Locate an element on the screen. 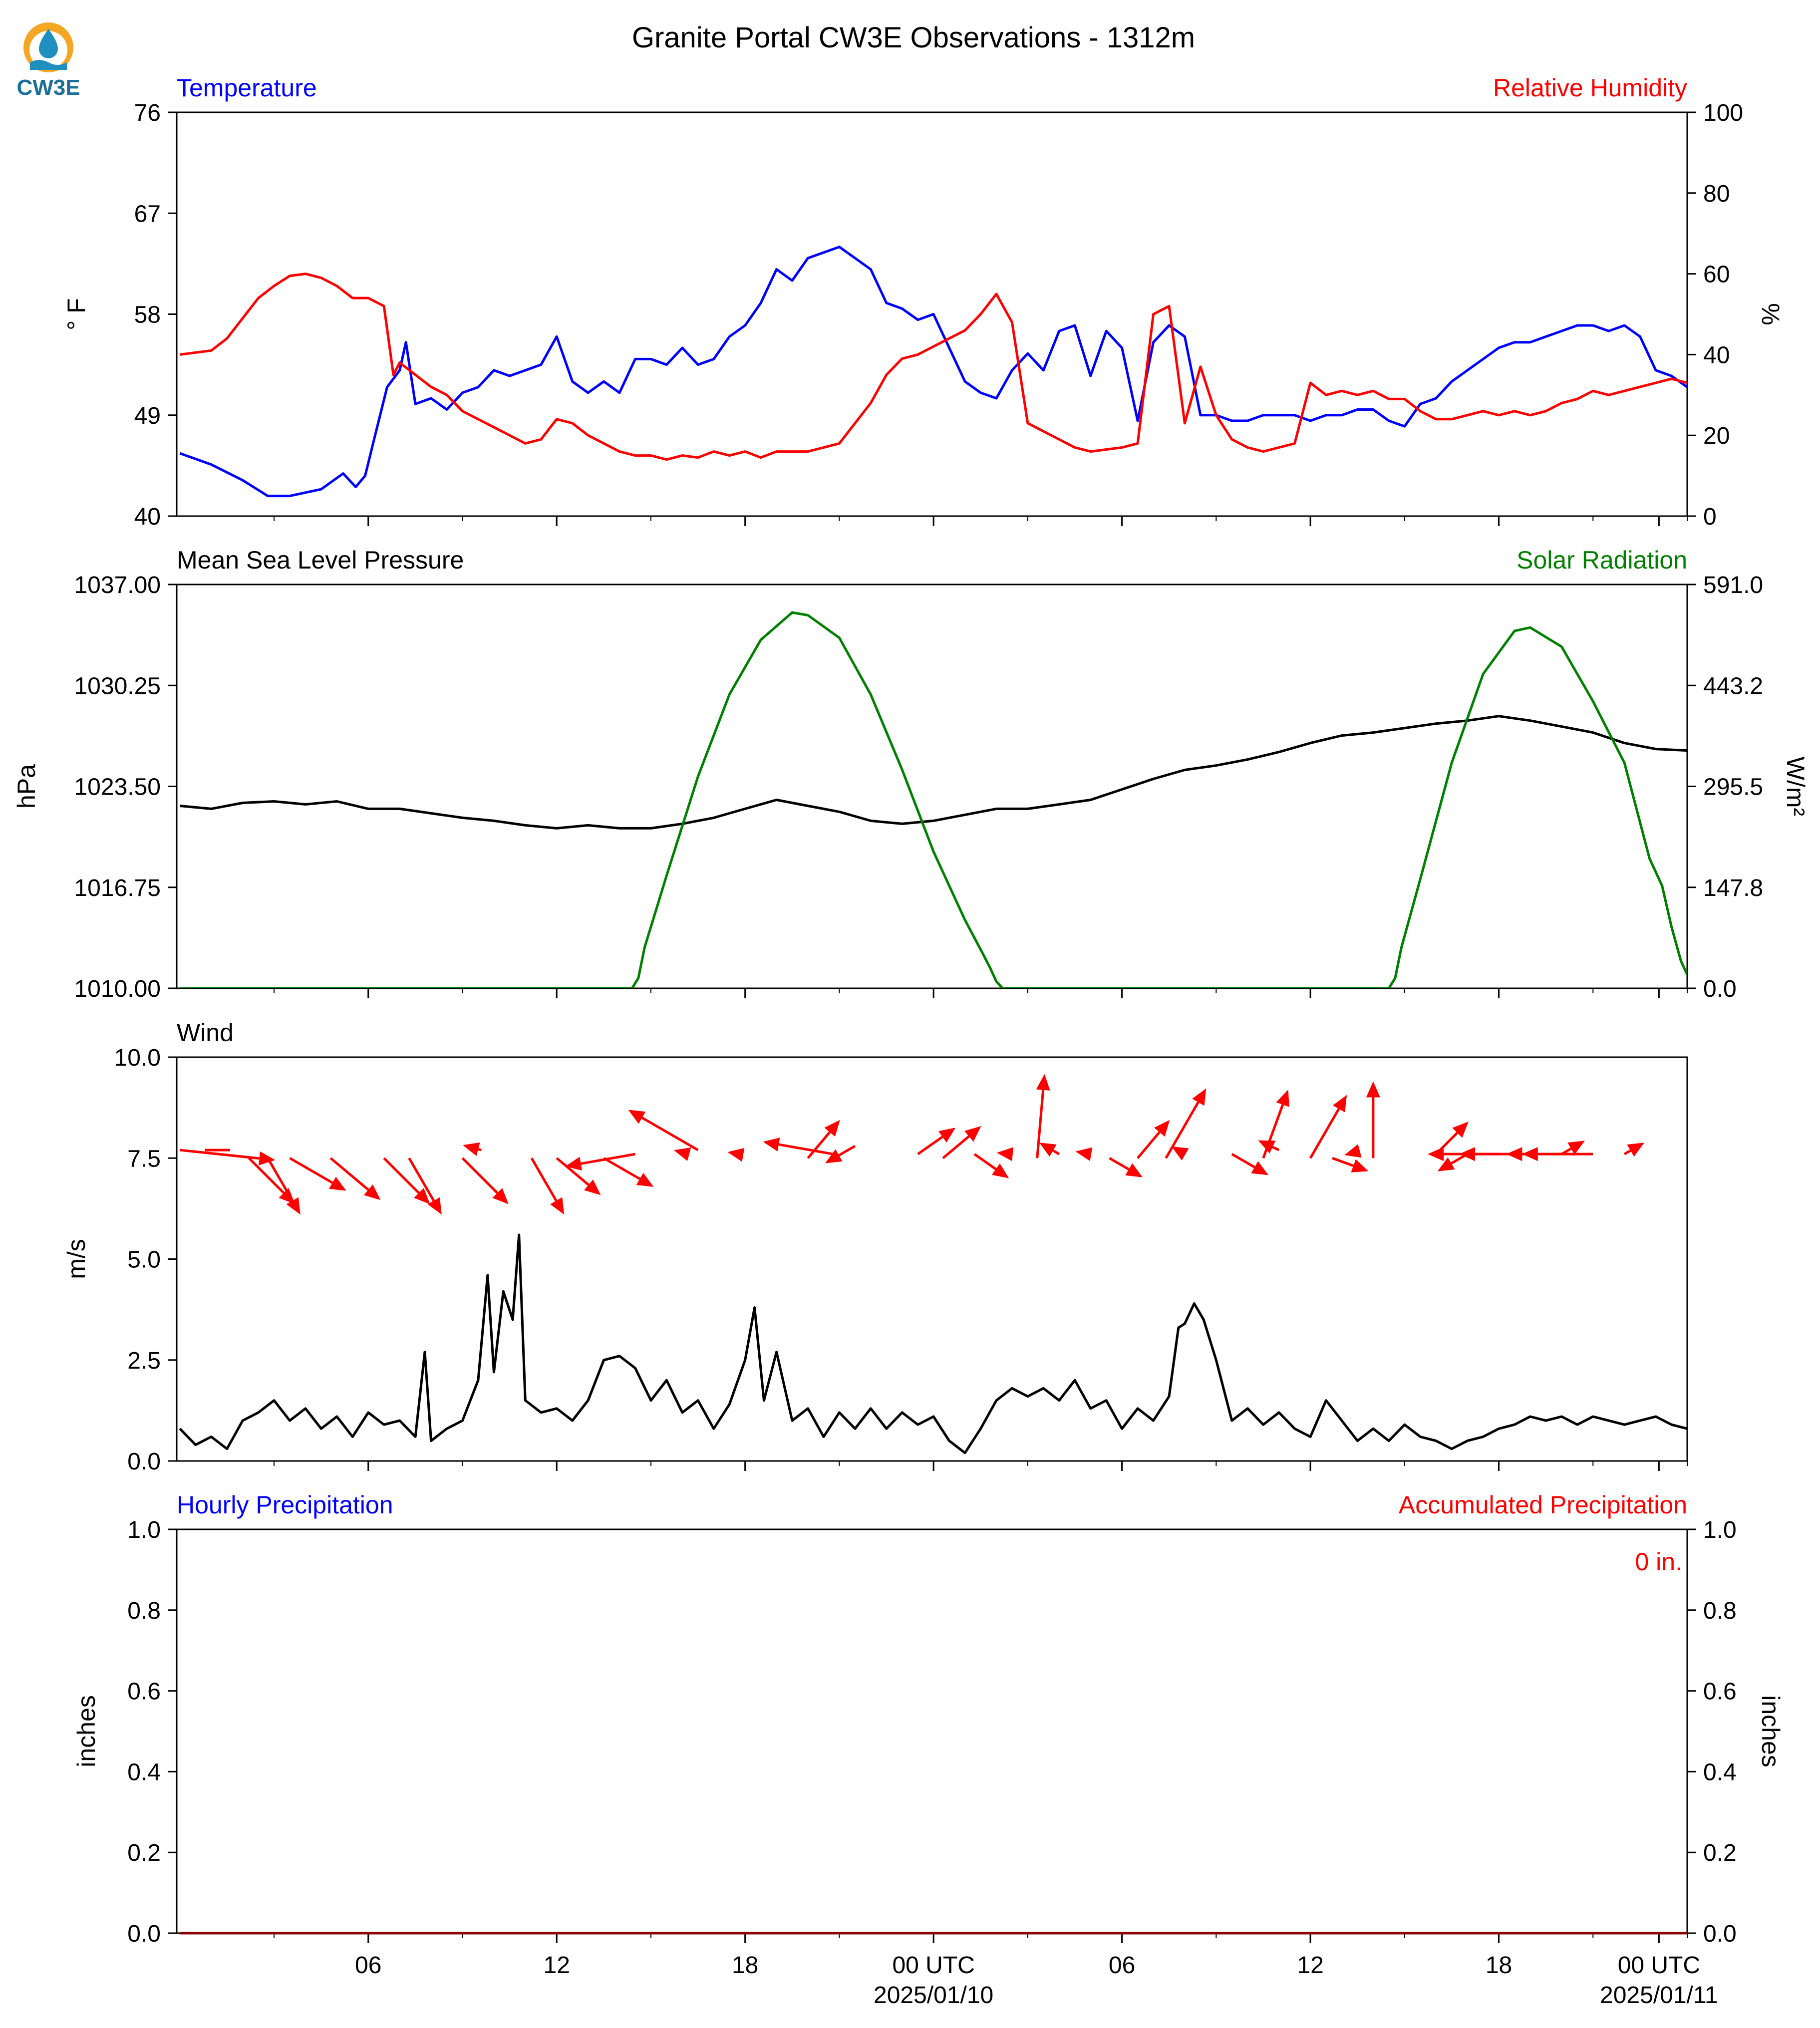 The width and height of the screenshot is (1820, 2028). y-tick-label: 1016.75 is located at coordinates (117, 888).